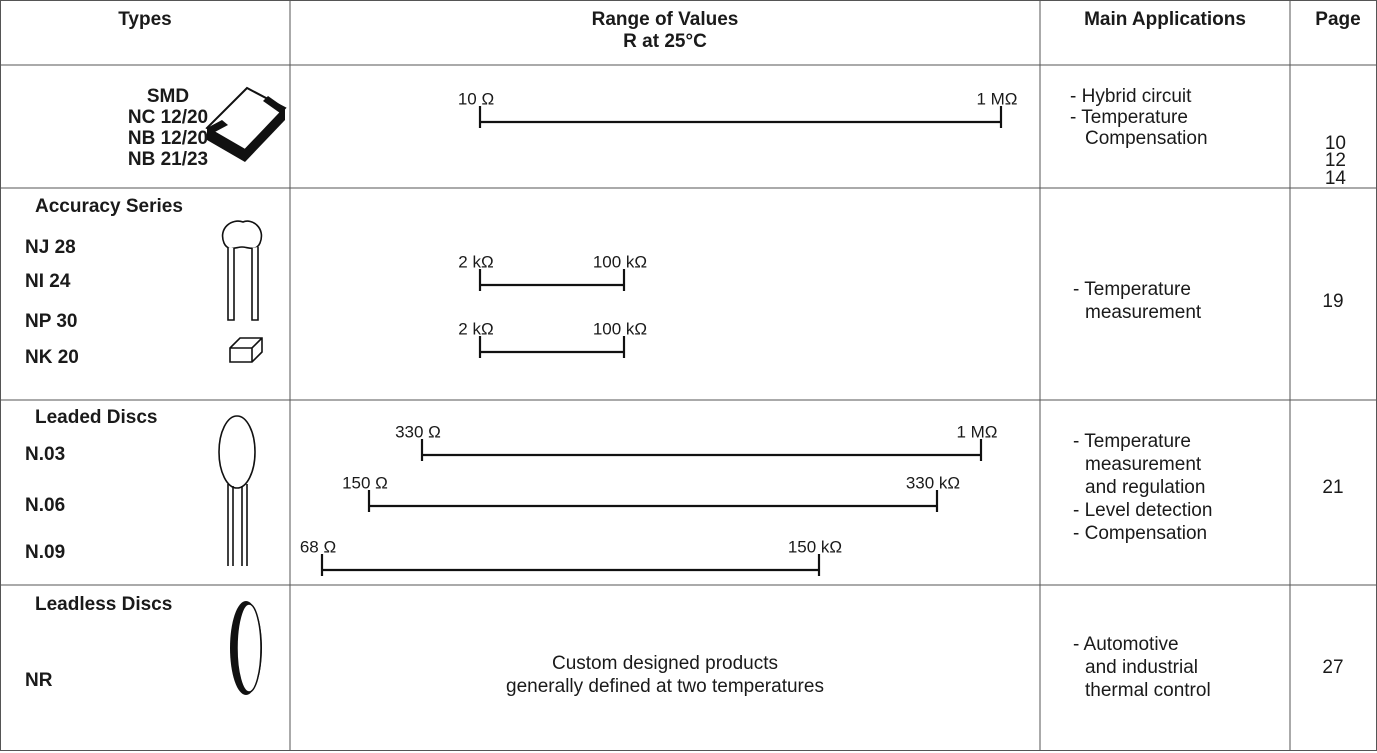 The height and width of the screenshot is (753, 1377). I want to click on group-name: Leadless Discs, so click(103, 604).